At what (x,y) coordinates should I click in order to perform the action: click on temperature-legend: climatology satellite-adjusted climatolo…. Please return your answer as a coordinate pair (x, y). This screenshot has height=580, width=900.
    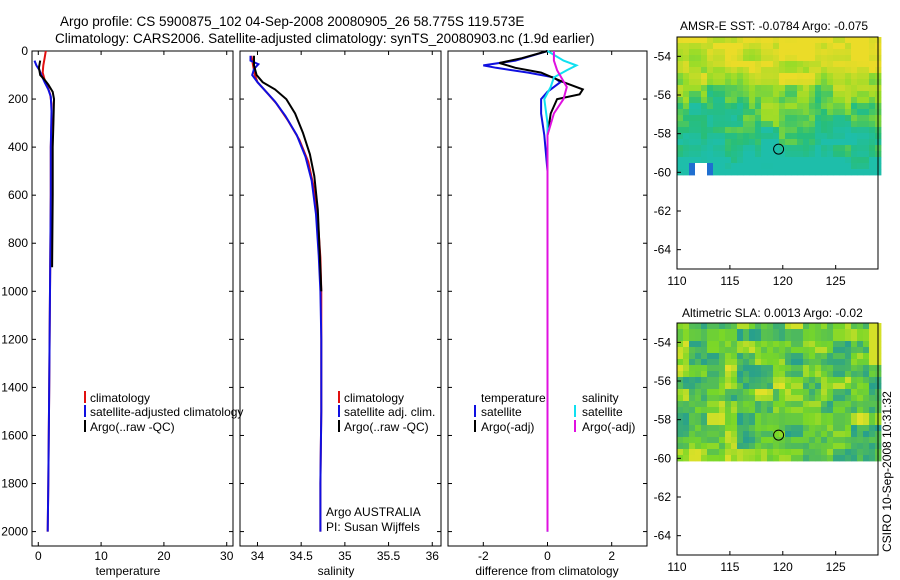
    Looking at the image, I should click on (163, 412).